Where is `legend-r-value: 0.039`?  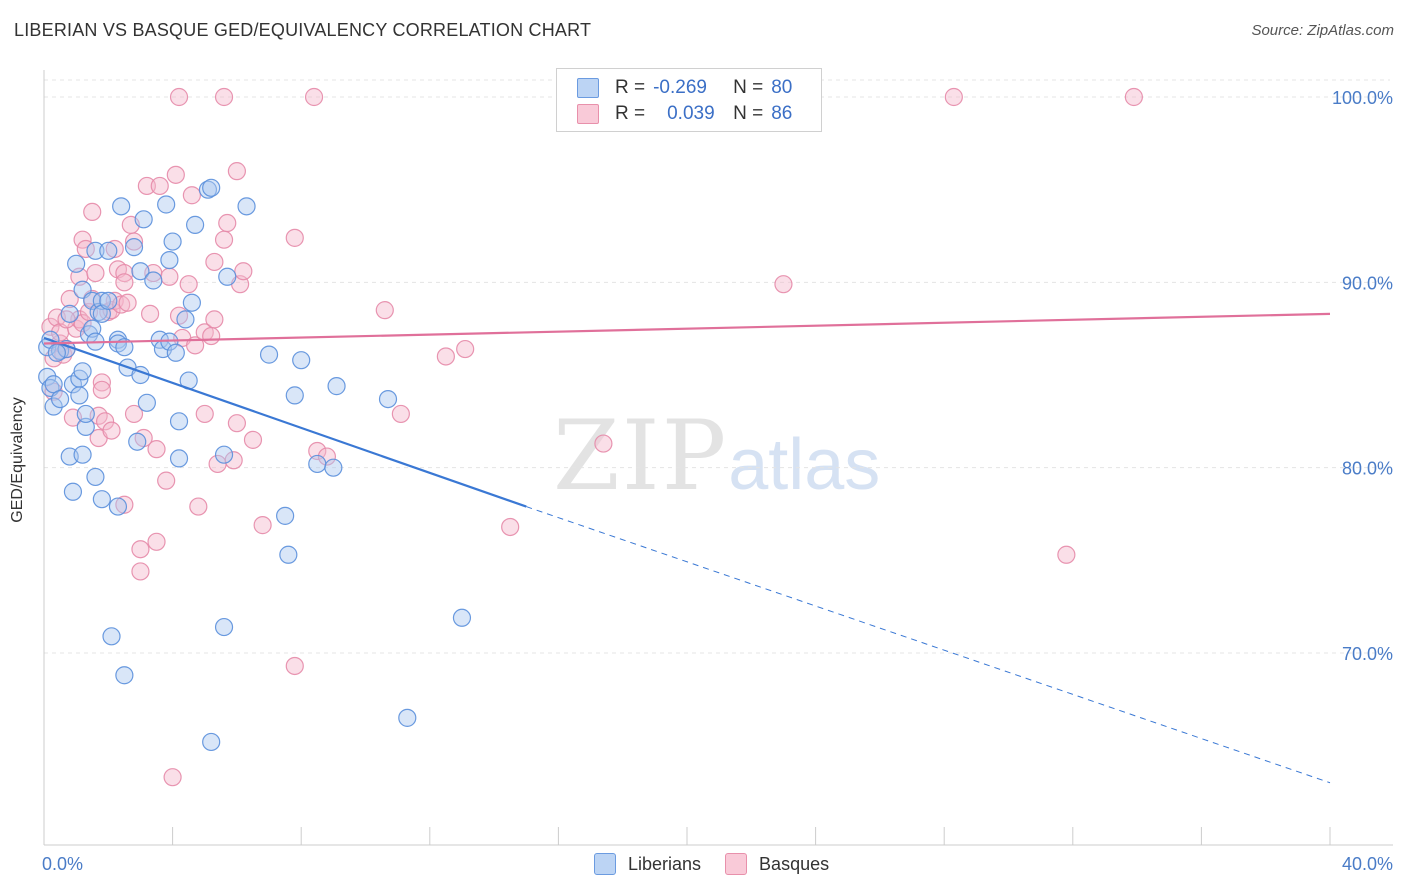
legend-r-value: 0.039 is located at coordinates (691, 113).